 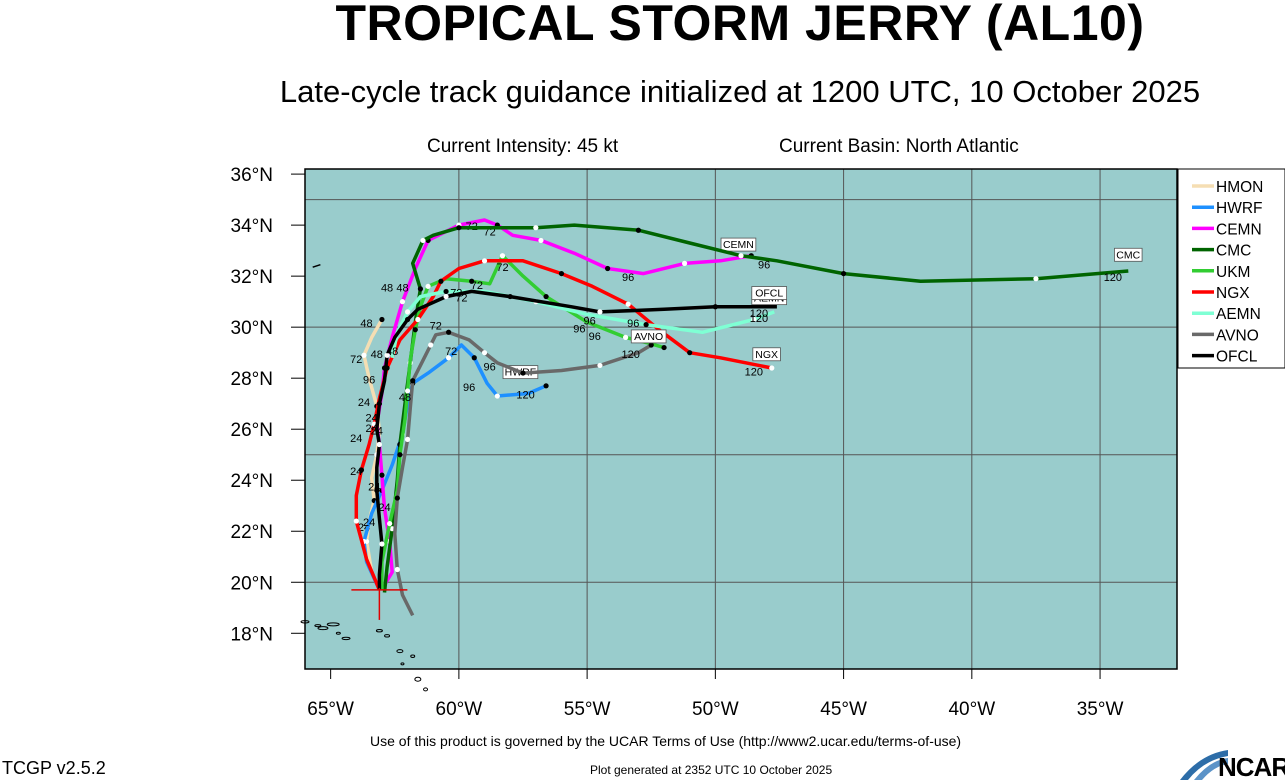 I want to click on lon-tick-label: 60°W, so click(x=459, y=709).